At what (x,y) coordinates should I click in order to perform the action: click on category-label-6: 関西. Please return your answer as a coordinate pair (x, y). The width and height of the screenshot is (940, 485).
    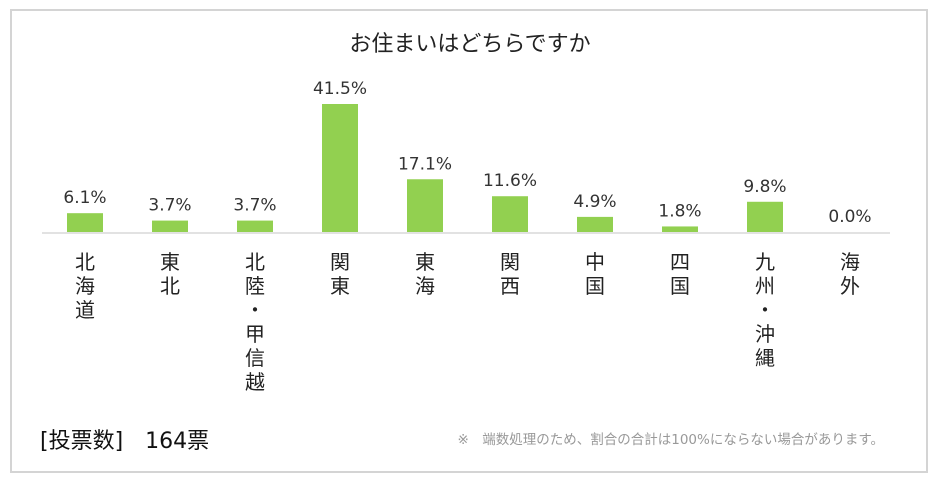
    Looking at the image, I should click on (510, 274).